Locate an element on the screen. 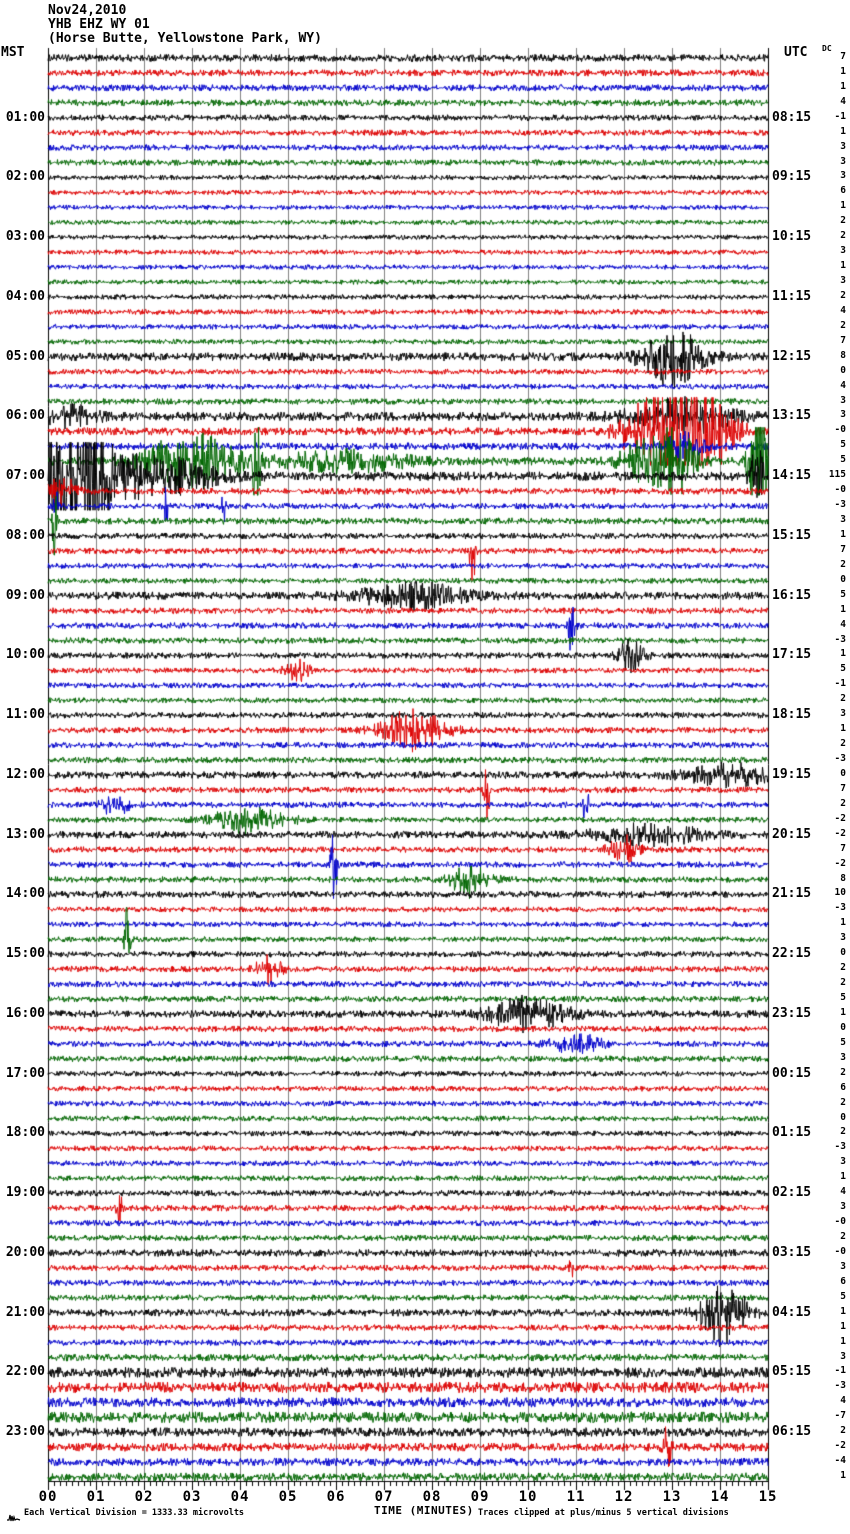  x-axis-title: TIME (MINUTES) is located at coordinates (424, 1510).